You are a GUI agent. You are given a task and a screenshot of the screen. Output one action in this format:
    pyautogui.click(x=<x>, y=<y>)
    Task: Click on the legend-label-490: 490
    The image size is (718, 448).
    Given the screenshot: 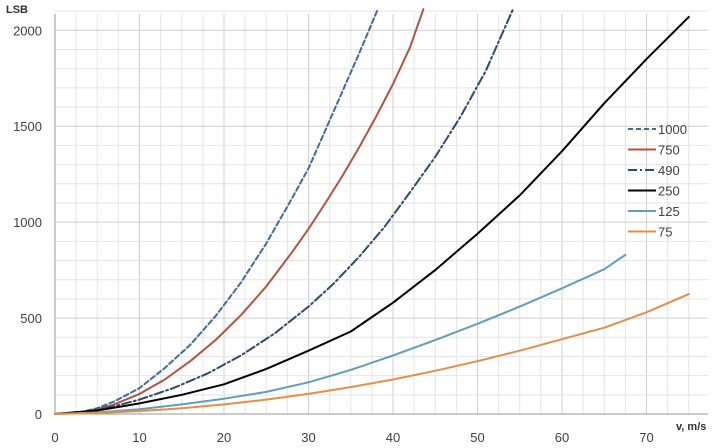 What is the action you would take?
    pyautogui.click(x=669, y=170)
    